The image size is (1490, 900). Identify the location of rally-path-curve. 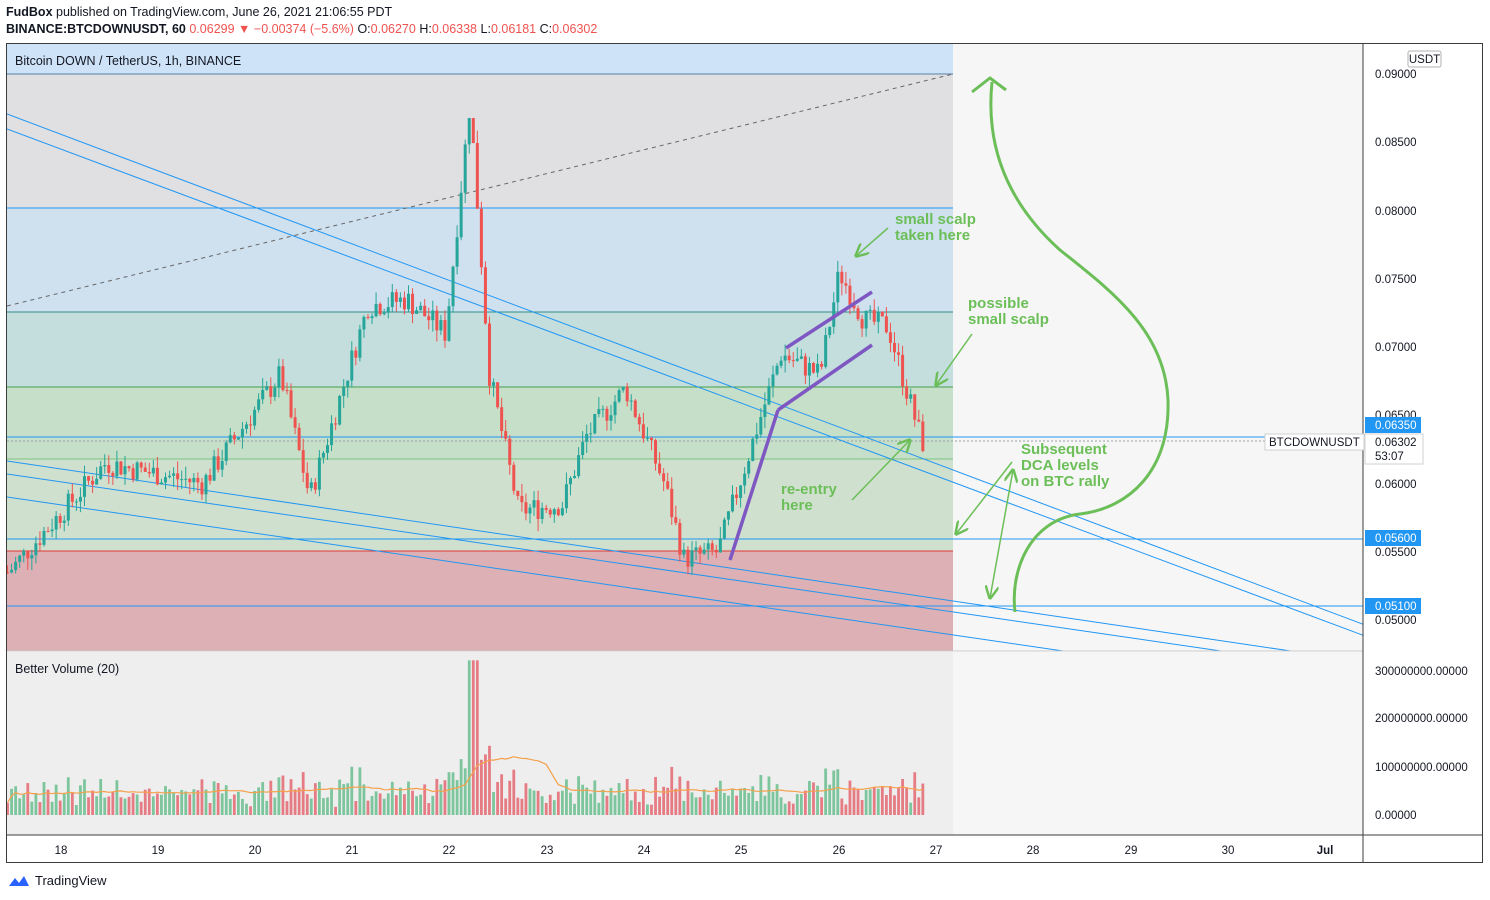
(1079, 347).